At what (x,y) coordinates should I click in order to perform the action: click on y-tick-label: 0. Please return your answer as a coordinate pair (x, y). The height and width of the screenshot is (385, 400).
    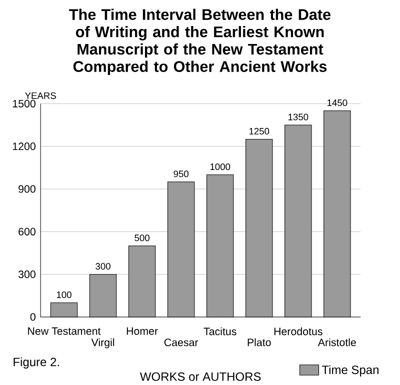
    Looking at the image, I should click on (33, 317).